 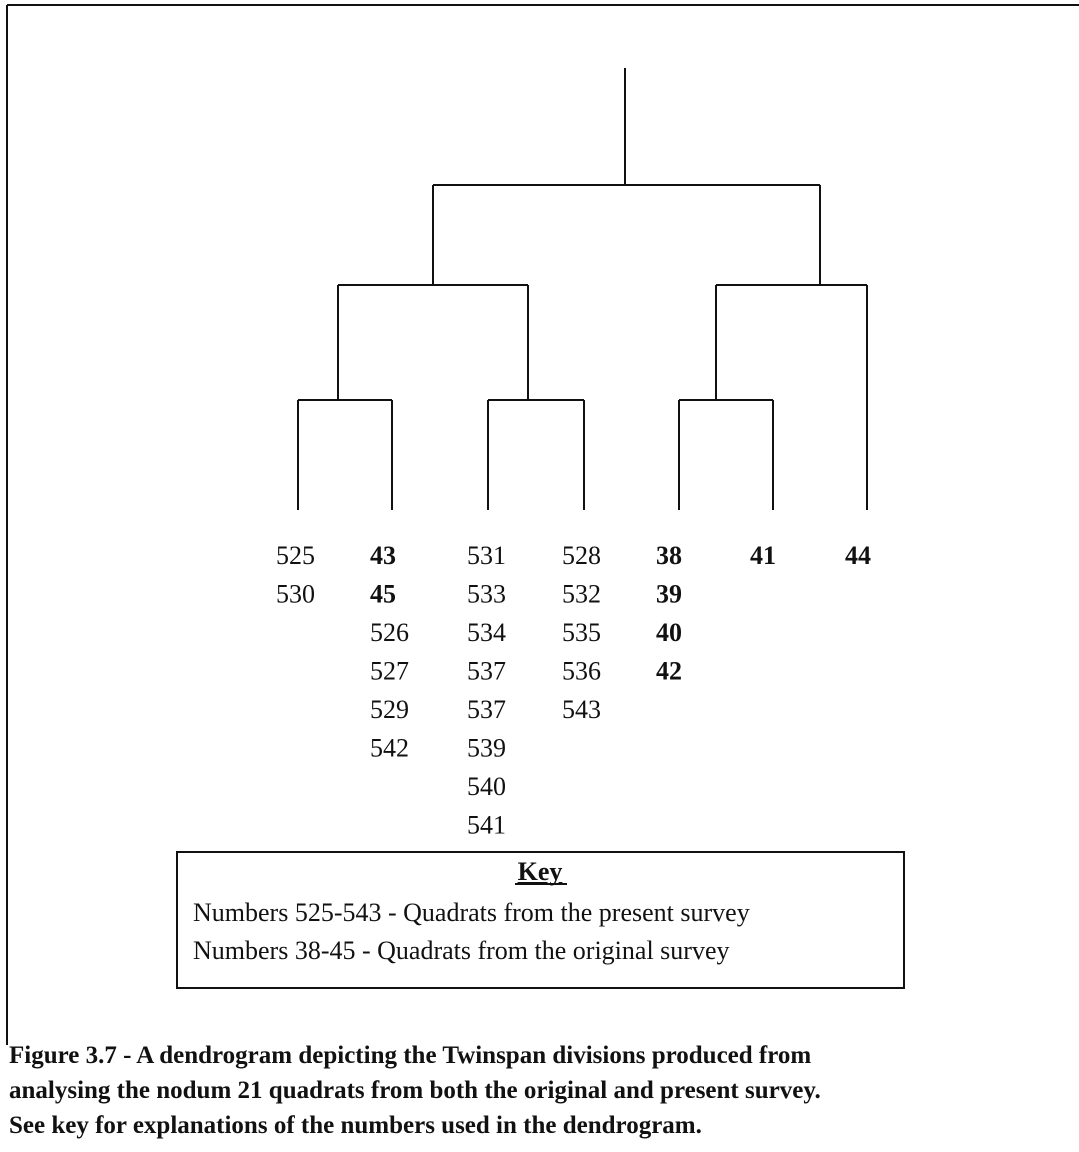 What do you see at coordinates (669, 671) in the screenshot?
I see `leaf-label: 42` at bounding box center [669, 671].